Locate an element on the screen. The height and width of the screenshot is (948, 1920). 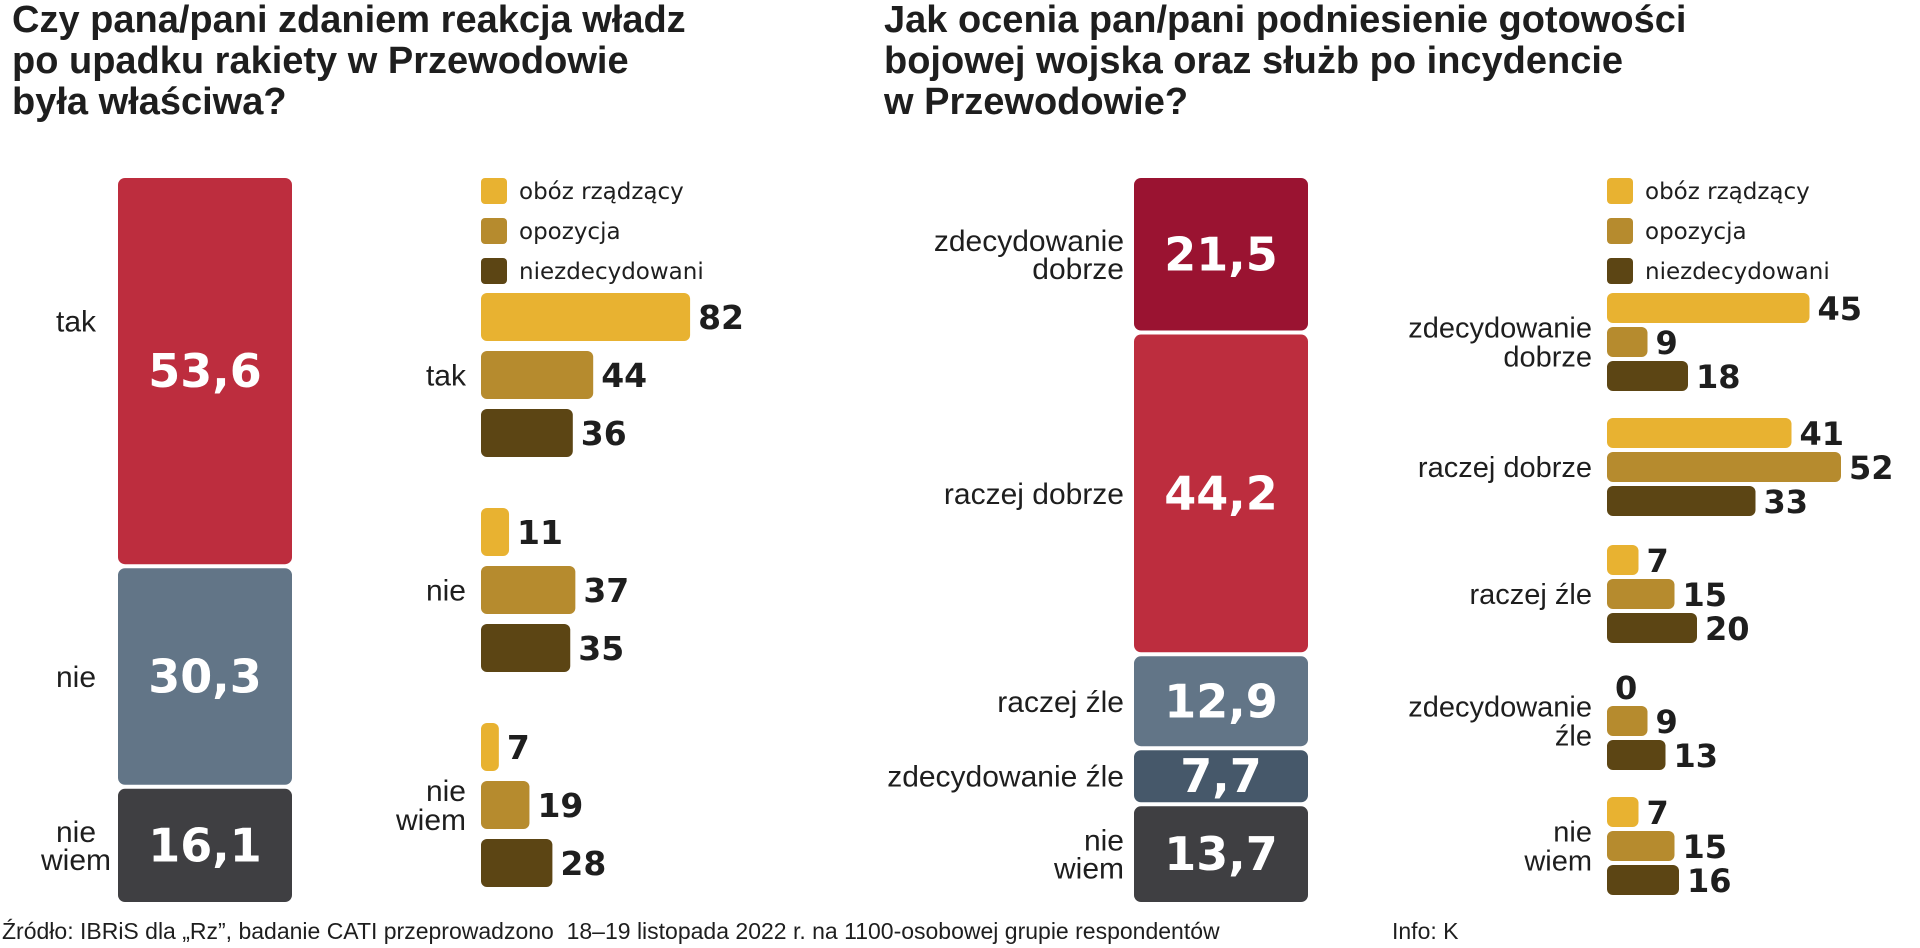
right-grouped-bar-value-0-2: 18 is located at coordinates (1718, 377).